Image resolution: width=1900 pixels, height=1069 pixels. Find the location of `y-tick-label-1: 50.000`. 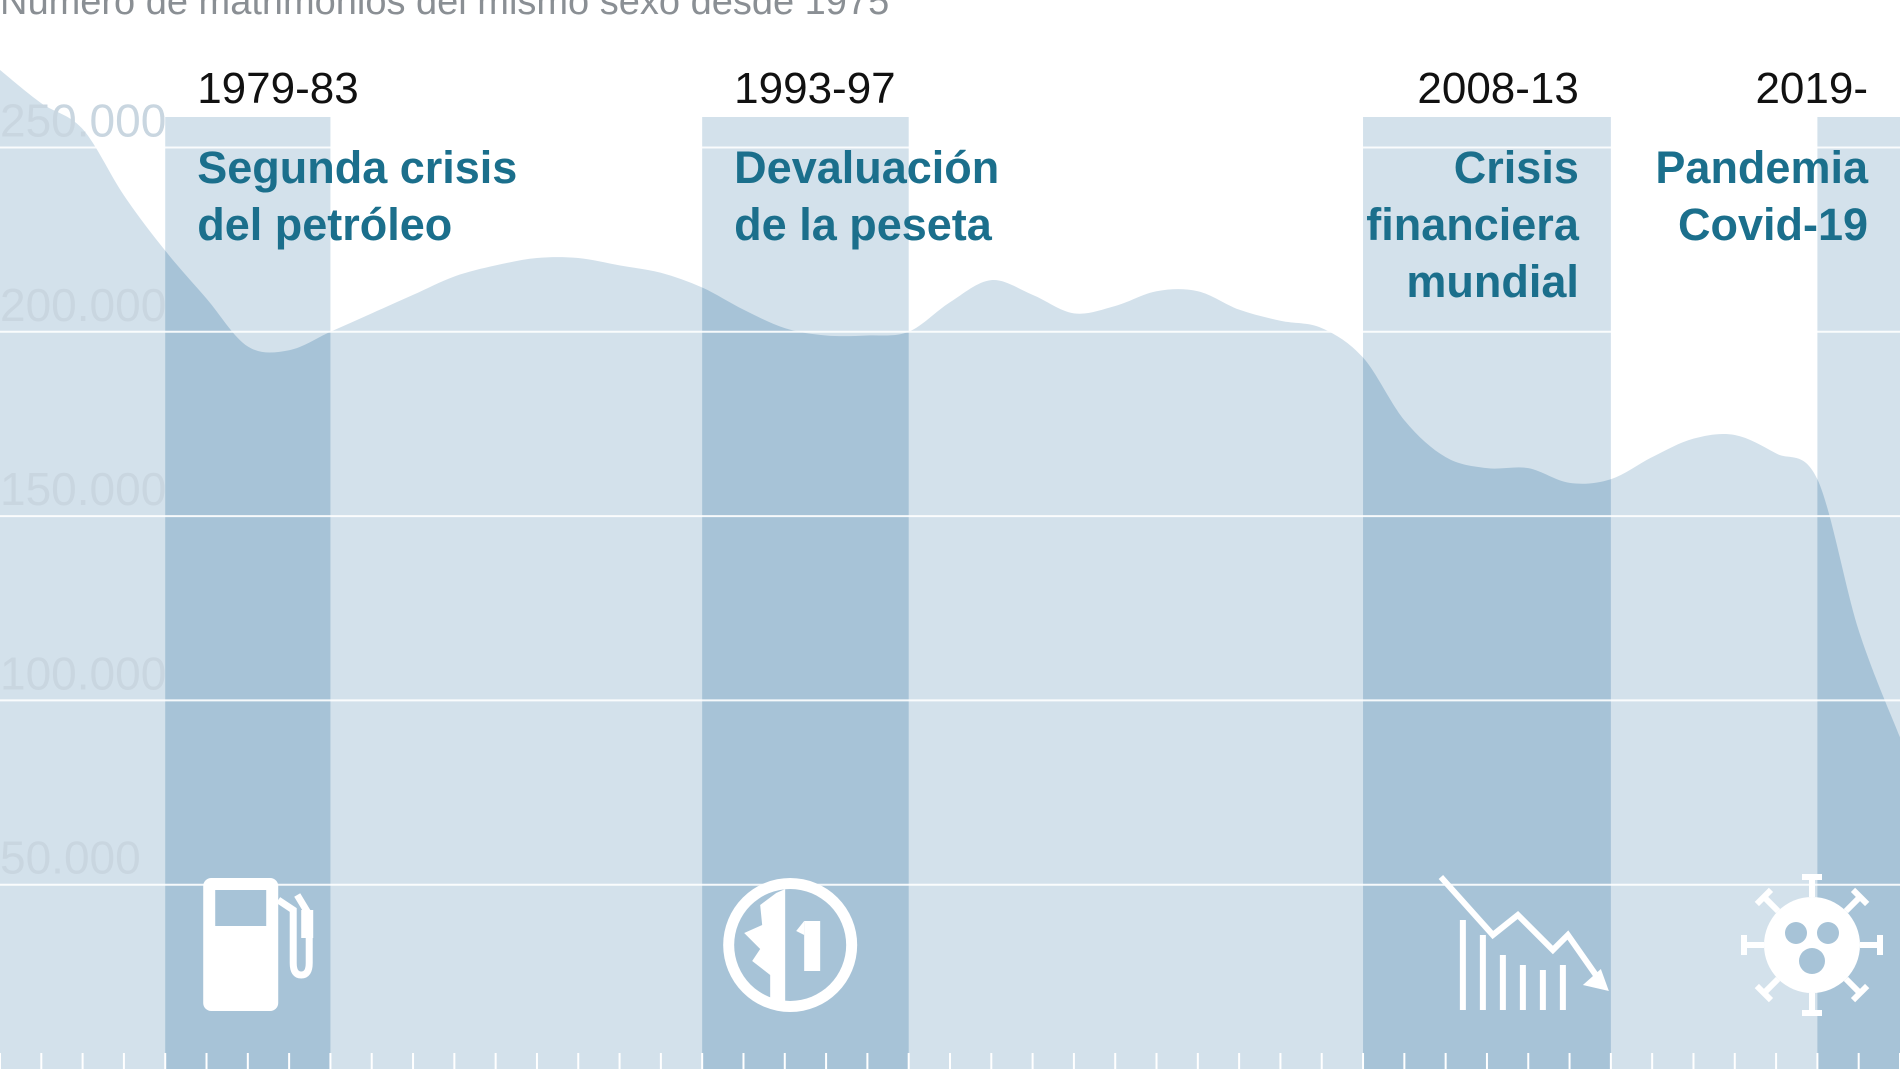

y-tick-label-1: 50.000 is located at coordinates (70, 858).